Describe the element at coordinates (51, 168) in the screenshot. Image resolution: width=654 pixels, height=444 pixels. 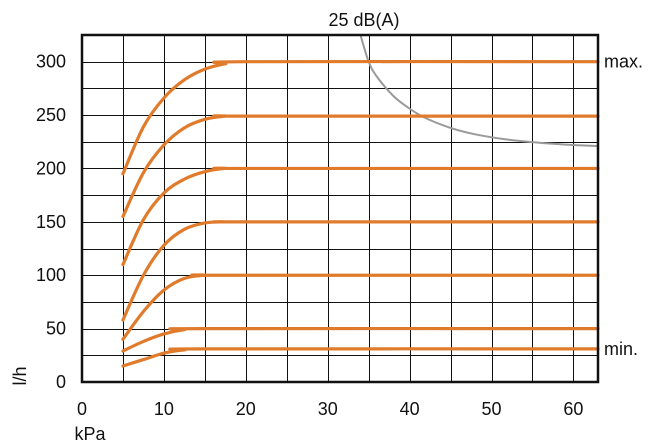
I see `y-tick-label: 200` at that location.